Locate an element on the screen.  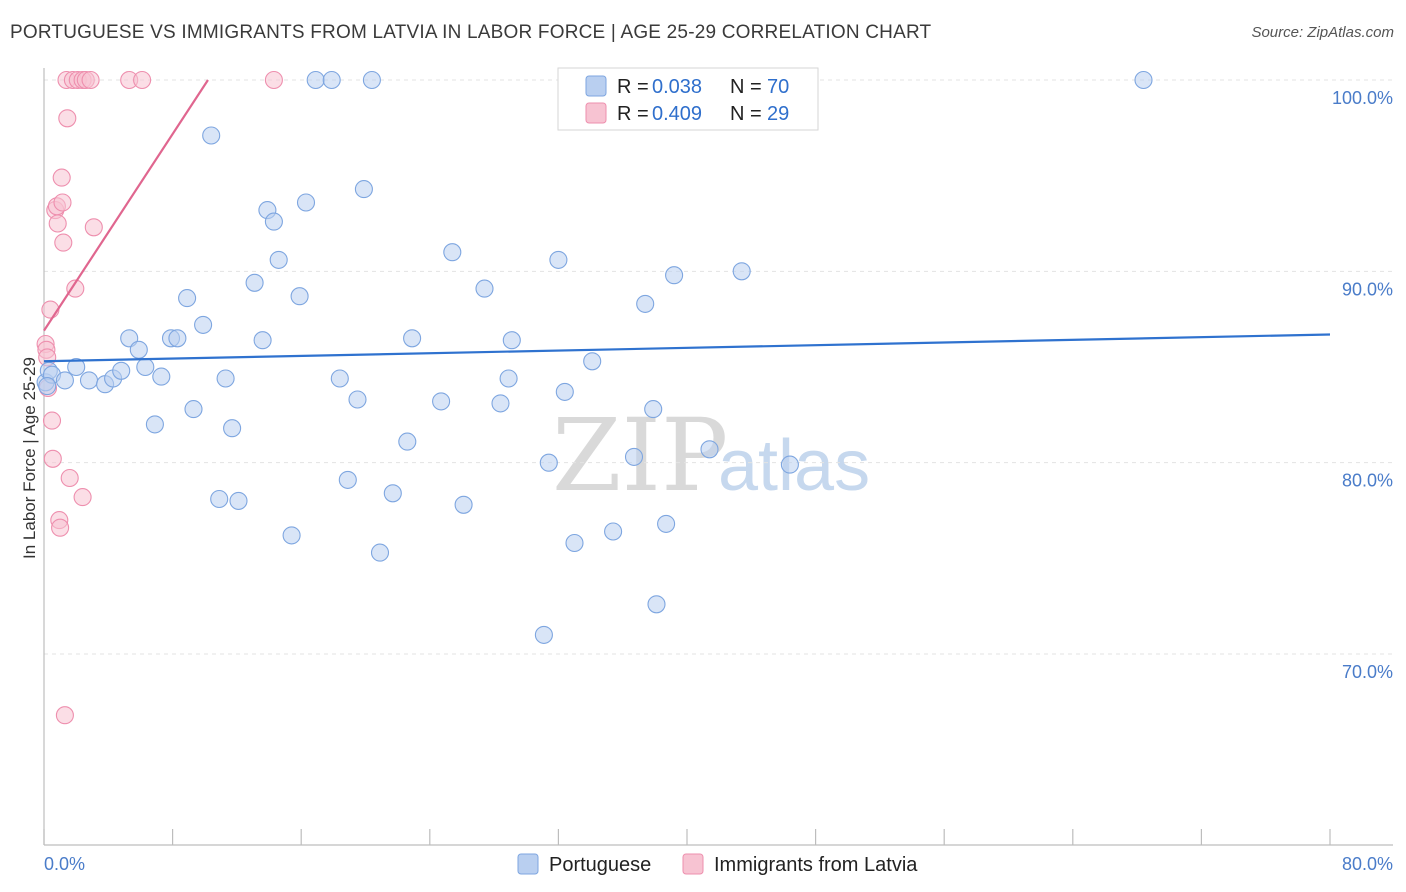
x-axis-tick-labels: 0.0% 80.0% is located at coordinates (718, 864).